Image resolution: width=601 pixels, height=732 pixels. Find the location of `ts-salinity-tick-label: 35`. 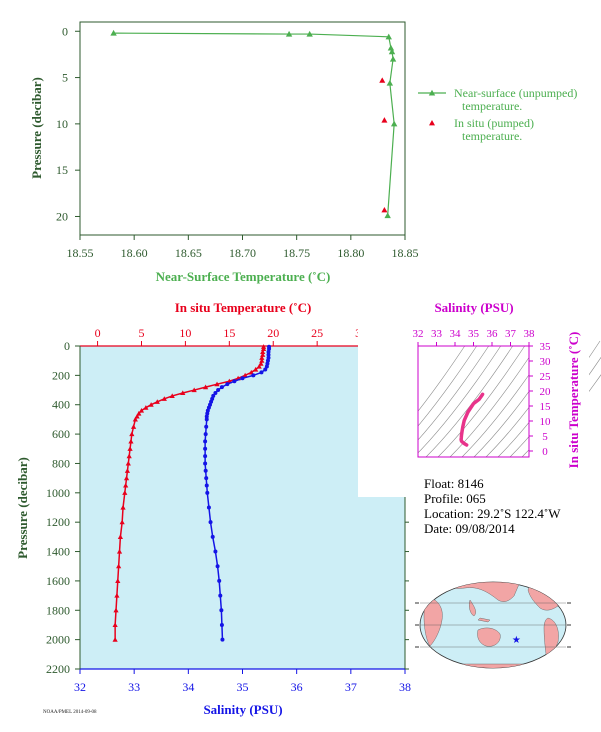

ts-salinity-tick-label: 35 is located at coordinates (474, 334).